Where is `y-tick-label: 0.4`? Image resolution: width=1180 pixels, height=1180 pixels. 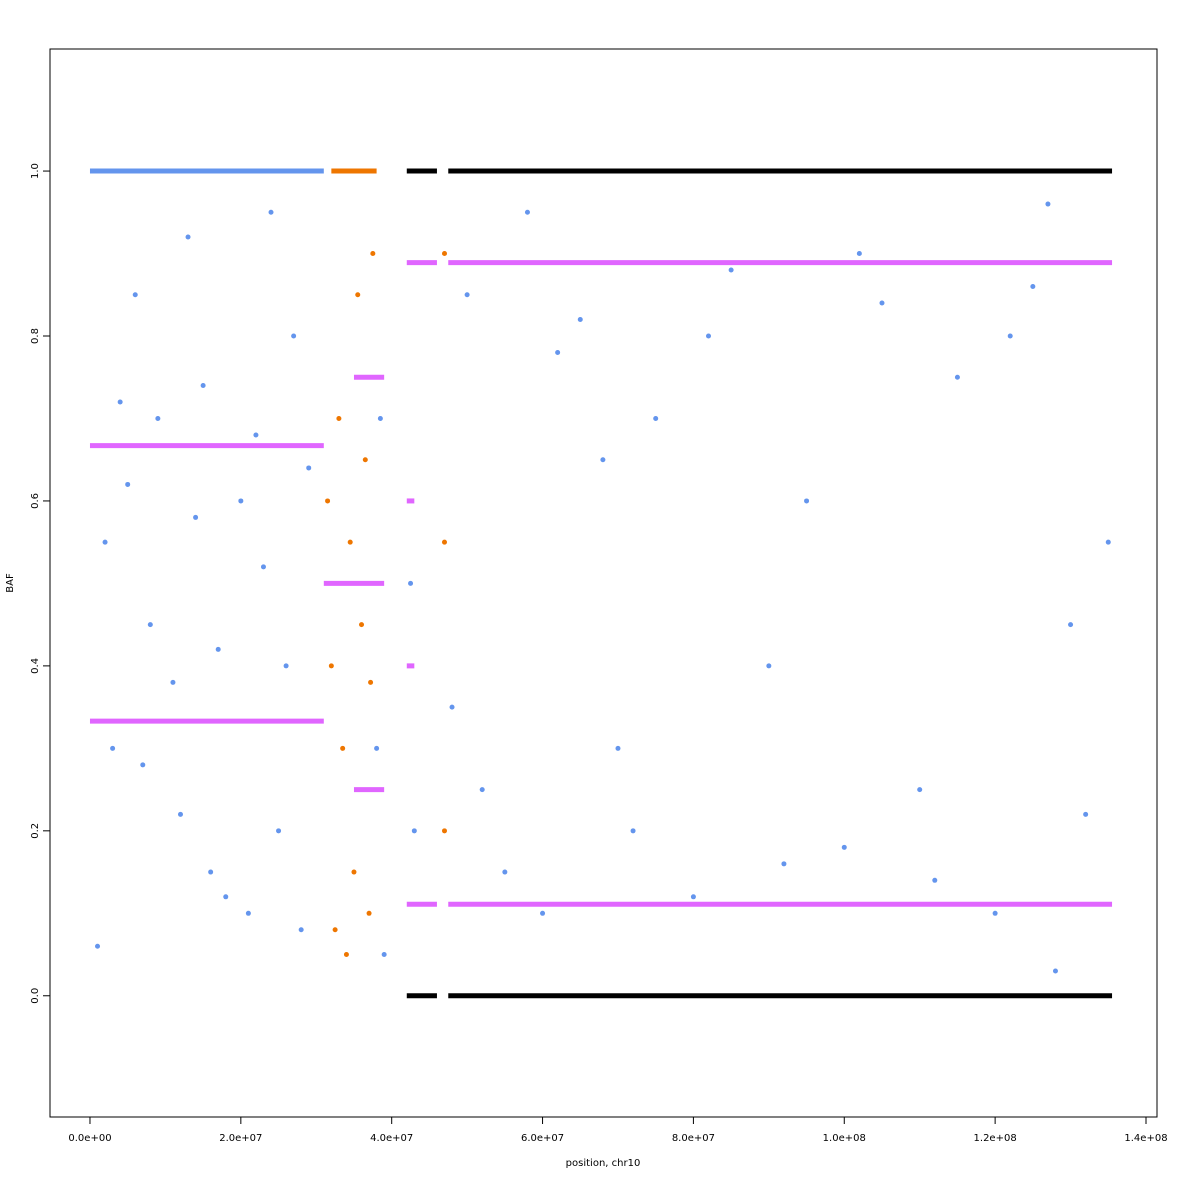 y-tick-label: 0.4 is located at coordinates (35, 666).